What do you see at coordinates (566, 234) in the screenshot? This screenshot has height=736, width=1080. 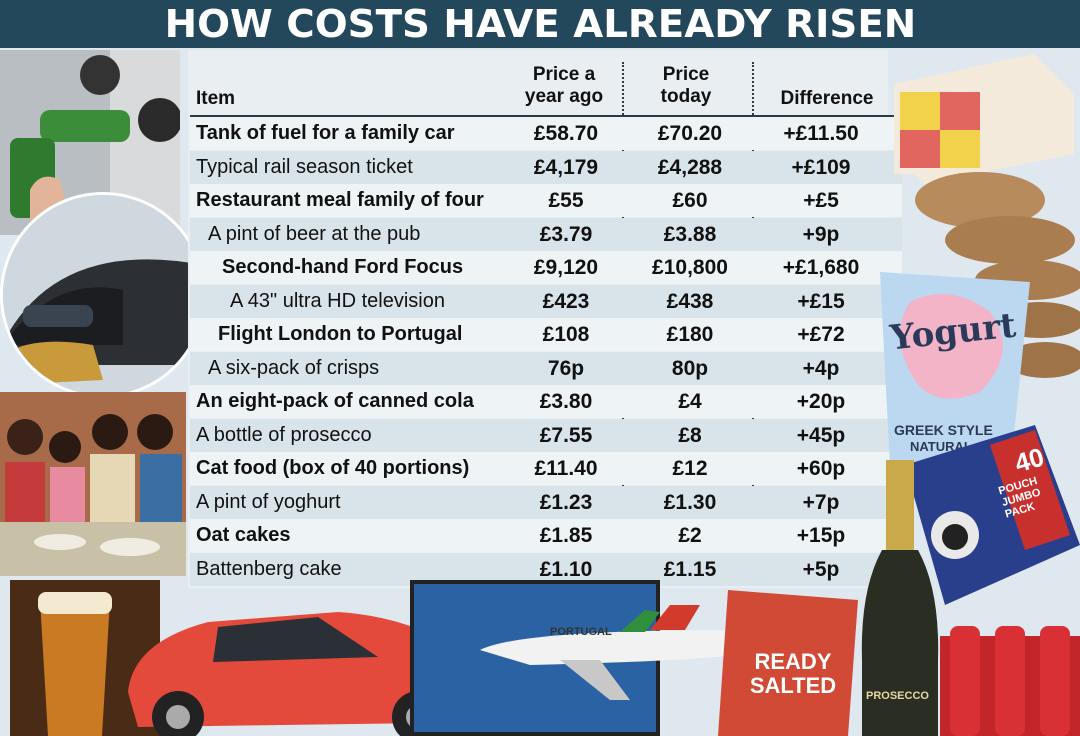 I see `row-price-year-ago: £3.79` at bounding box center [566, 234].